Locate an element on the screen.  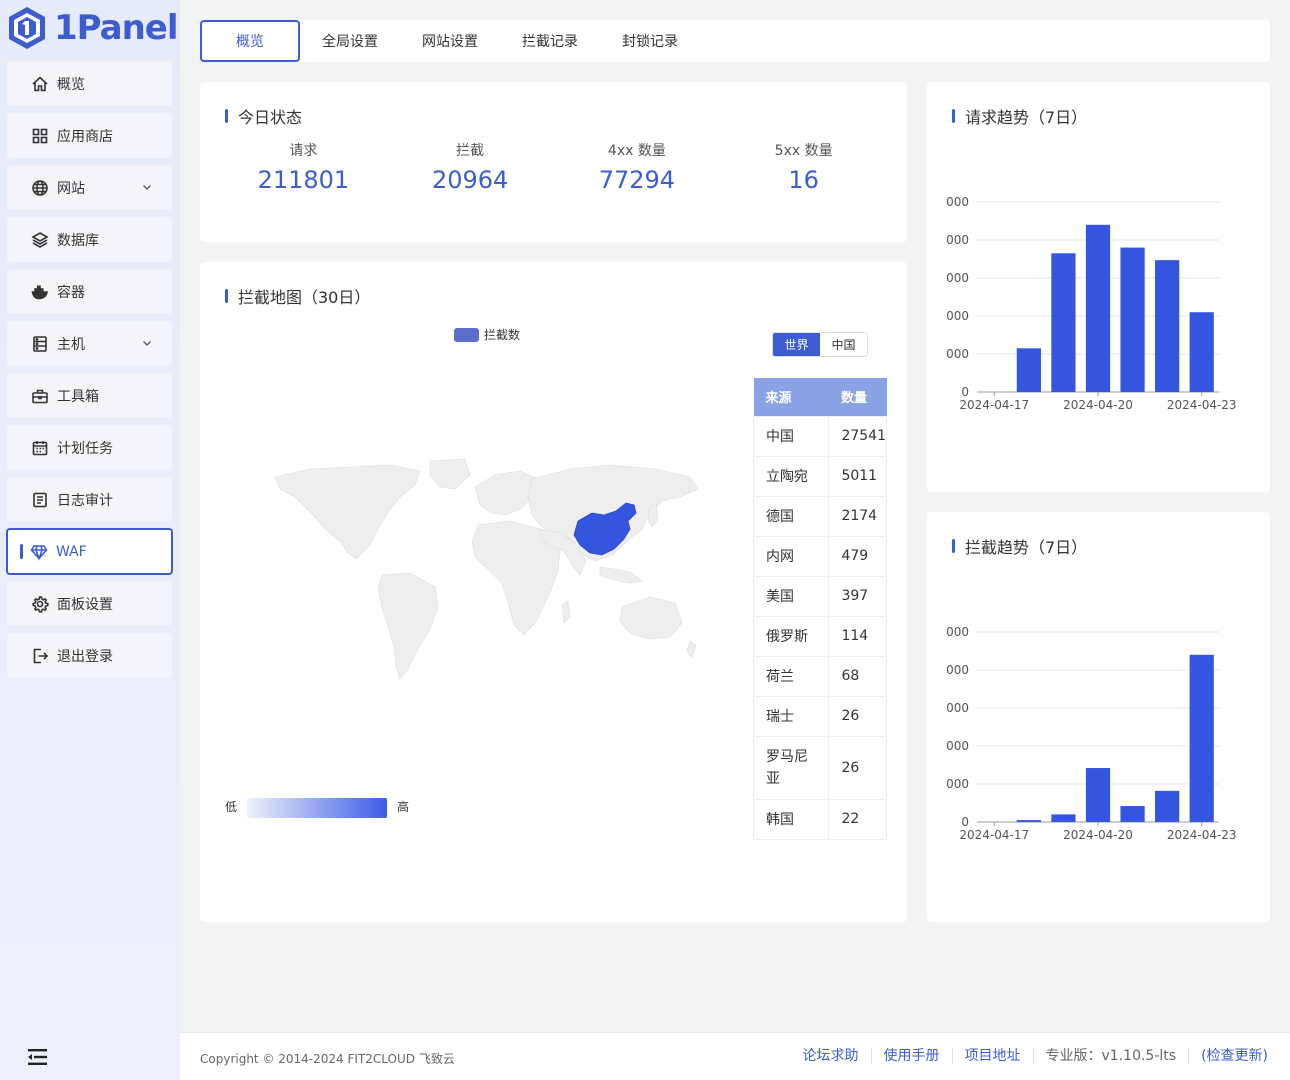
toggle-world: 世界 is located at coordinates (796, 344).